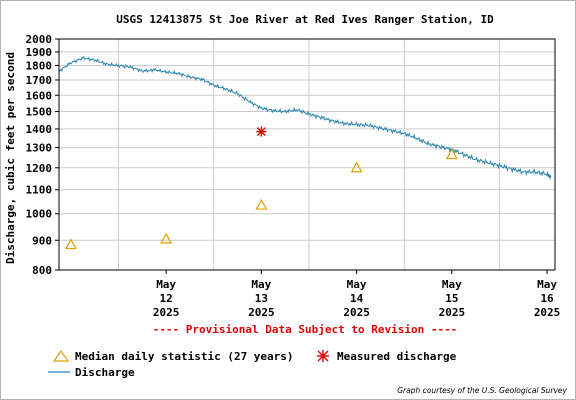 This screenshot has width=576, height=400. Describe the element at coordinates (547, 298) in the screenshot. I see `x-tick-label: 16` at that location.